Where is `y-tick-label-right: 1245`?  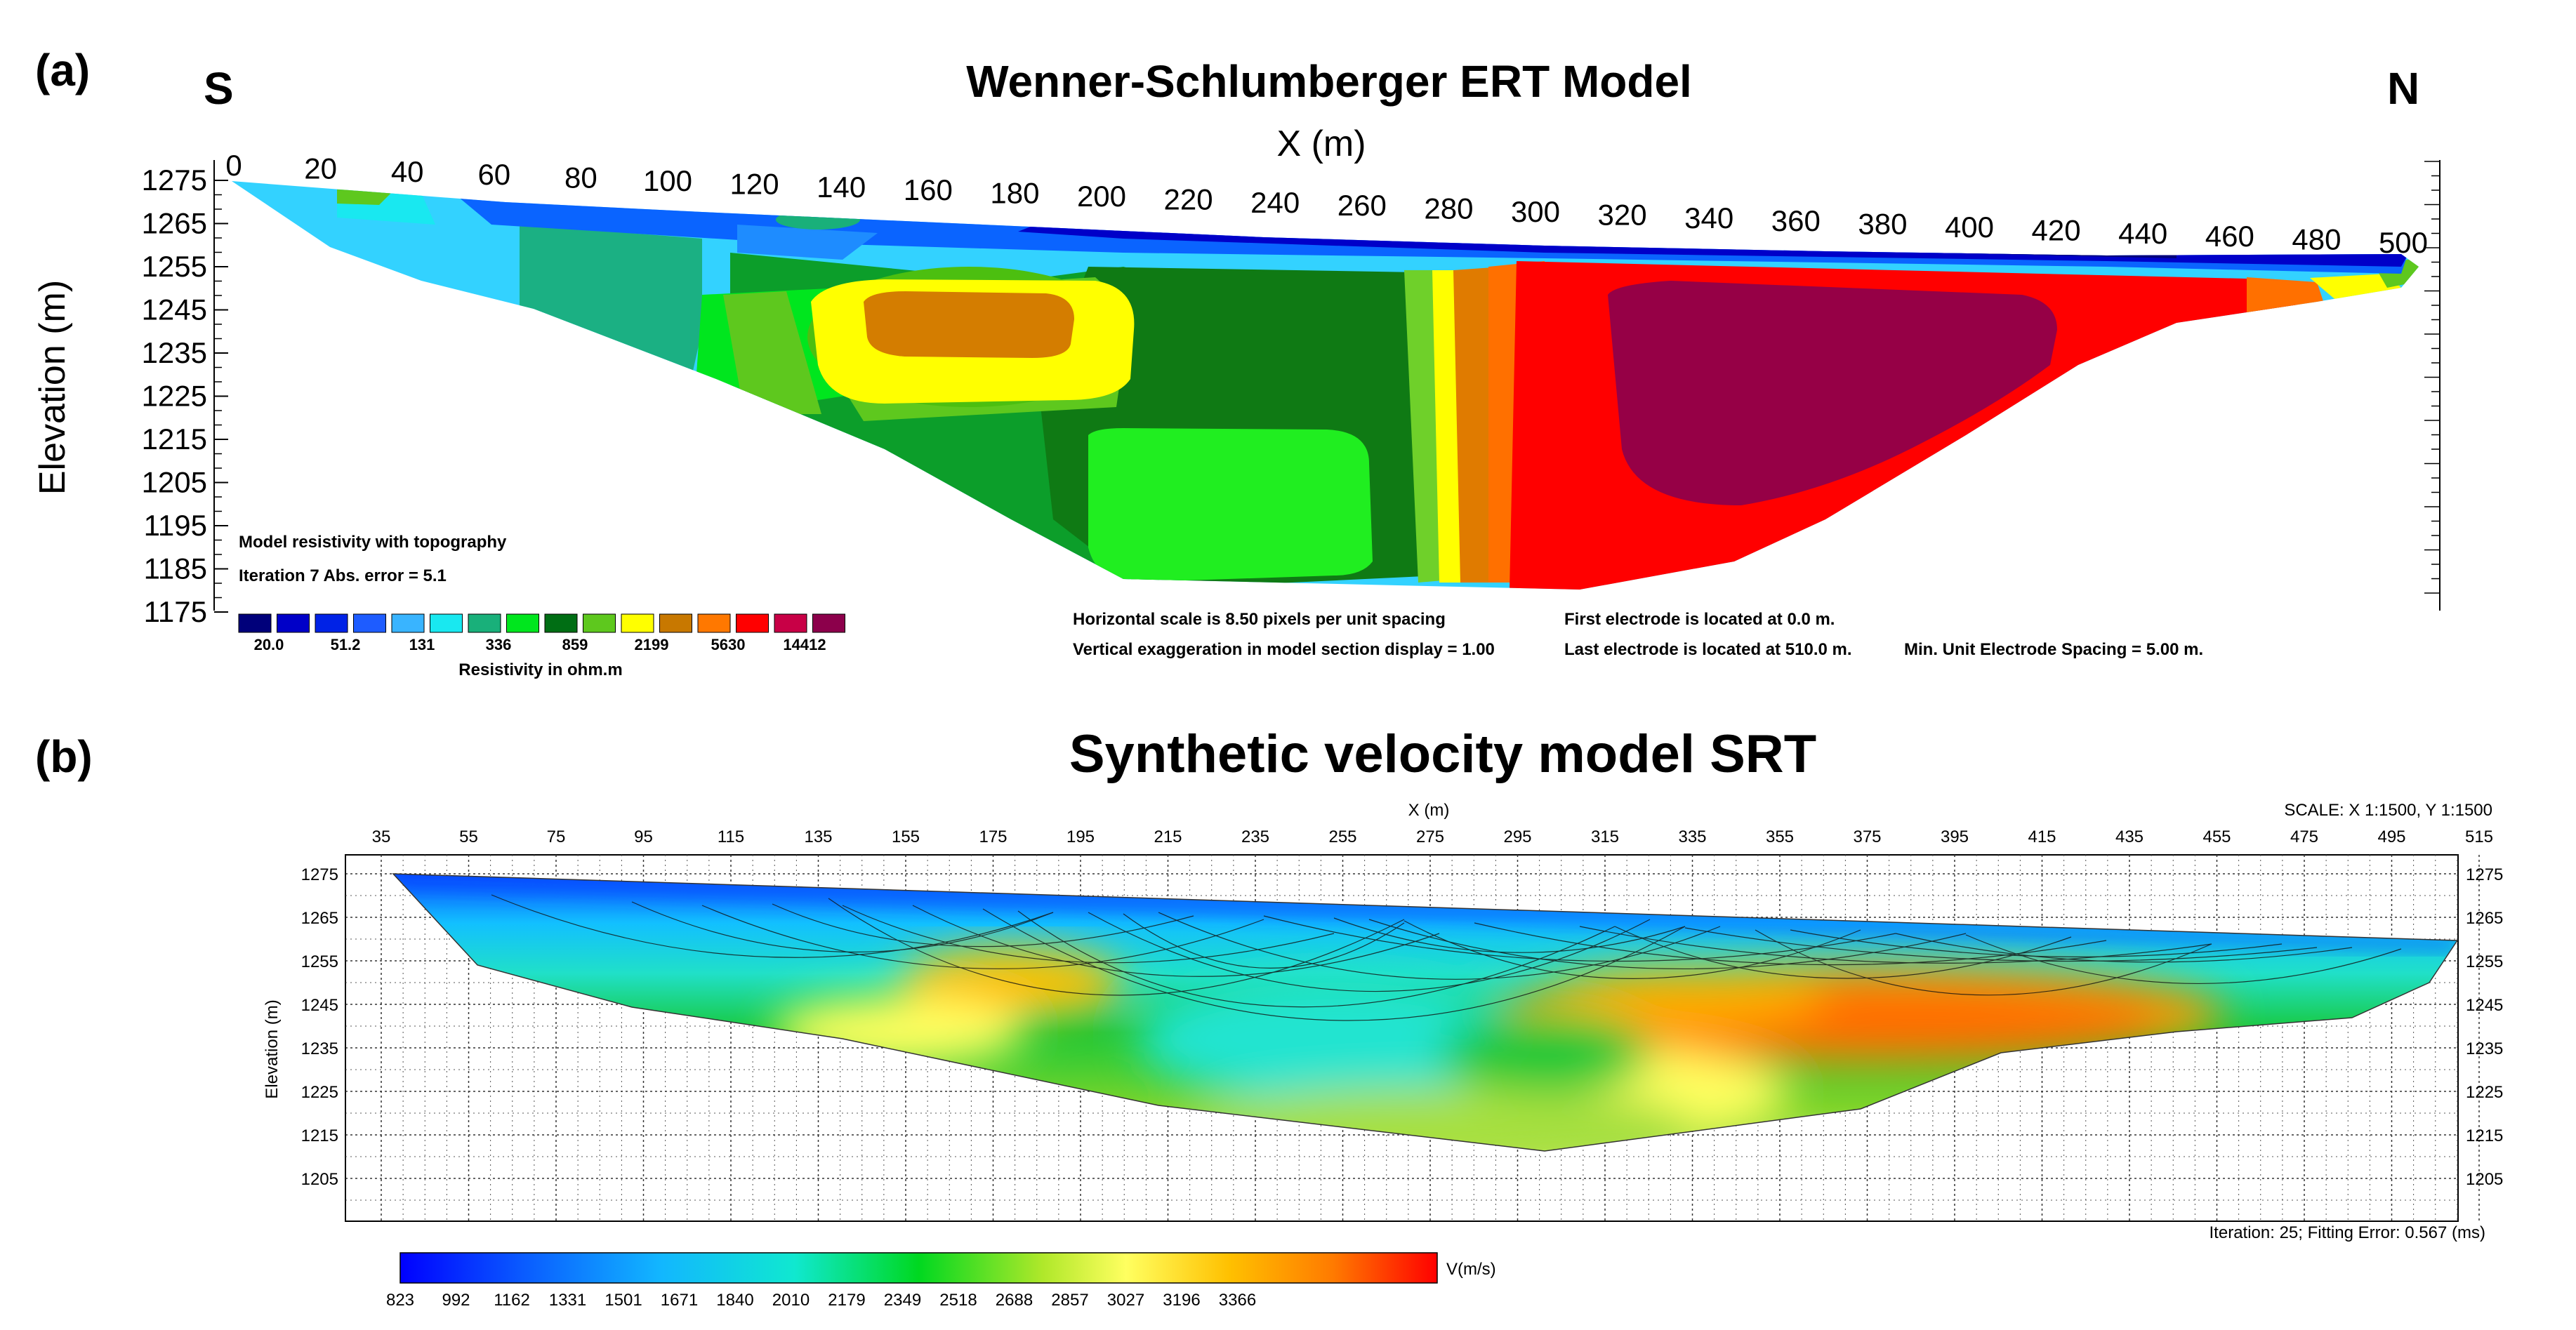
y-tick-label-right: 1245 is located at coordinates (2484, 1005).